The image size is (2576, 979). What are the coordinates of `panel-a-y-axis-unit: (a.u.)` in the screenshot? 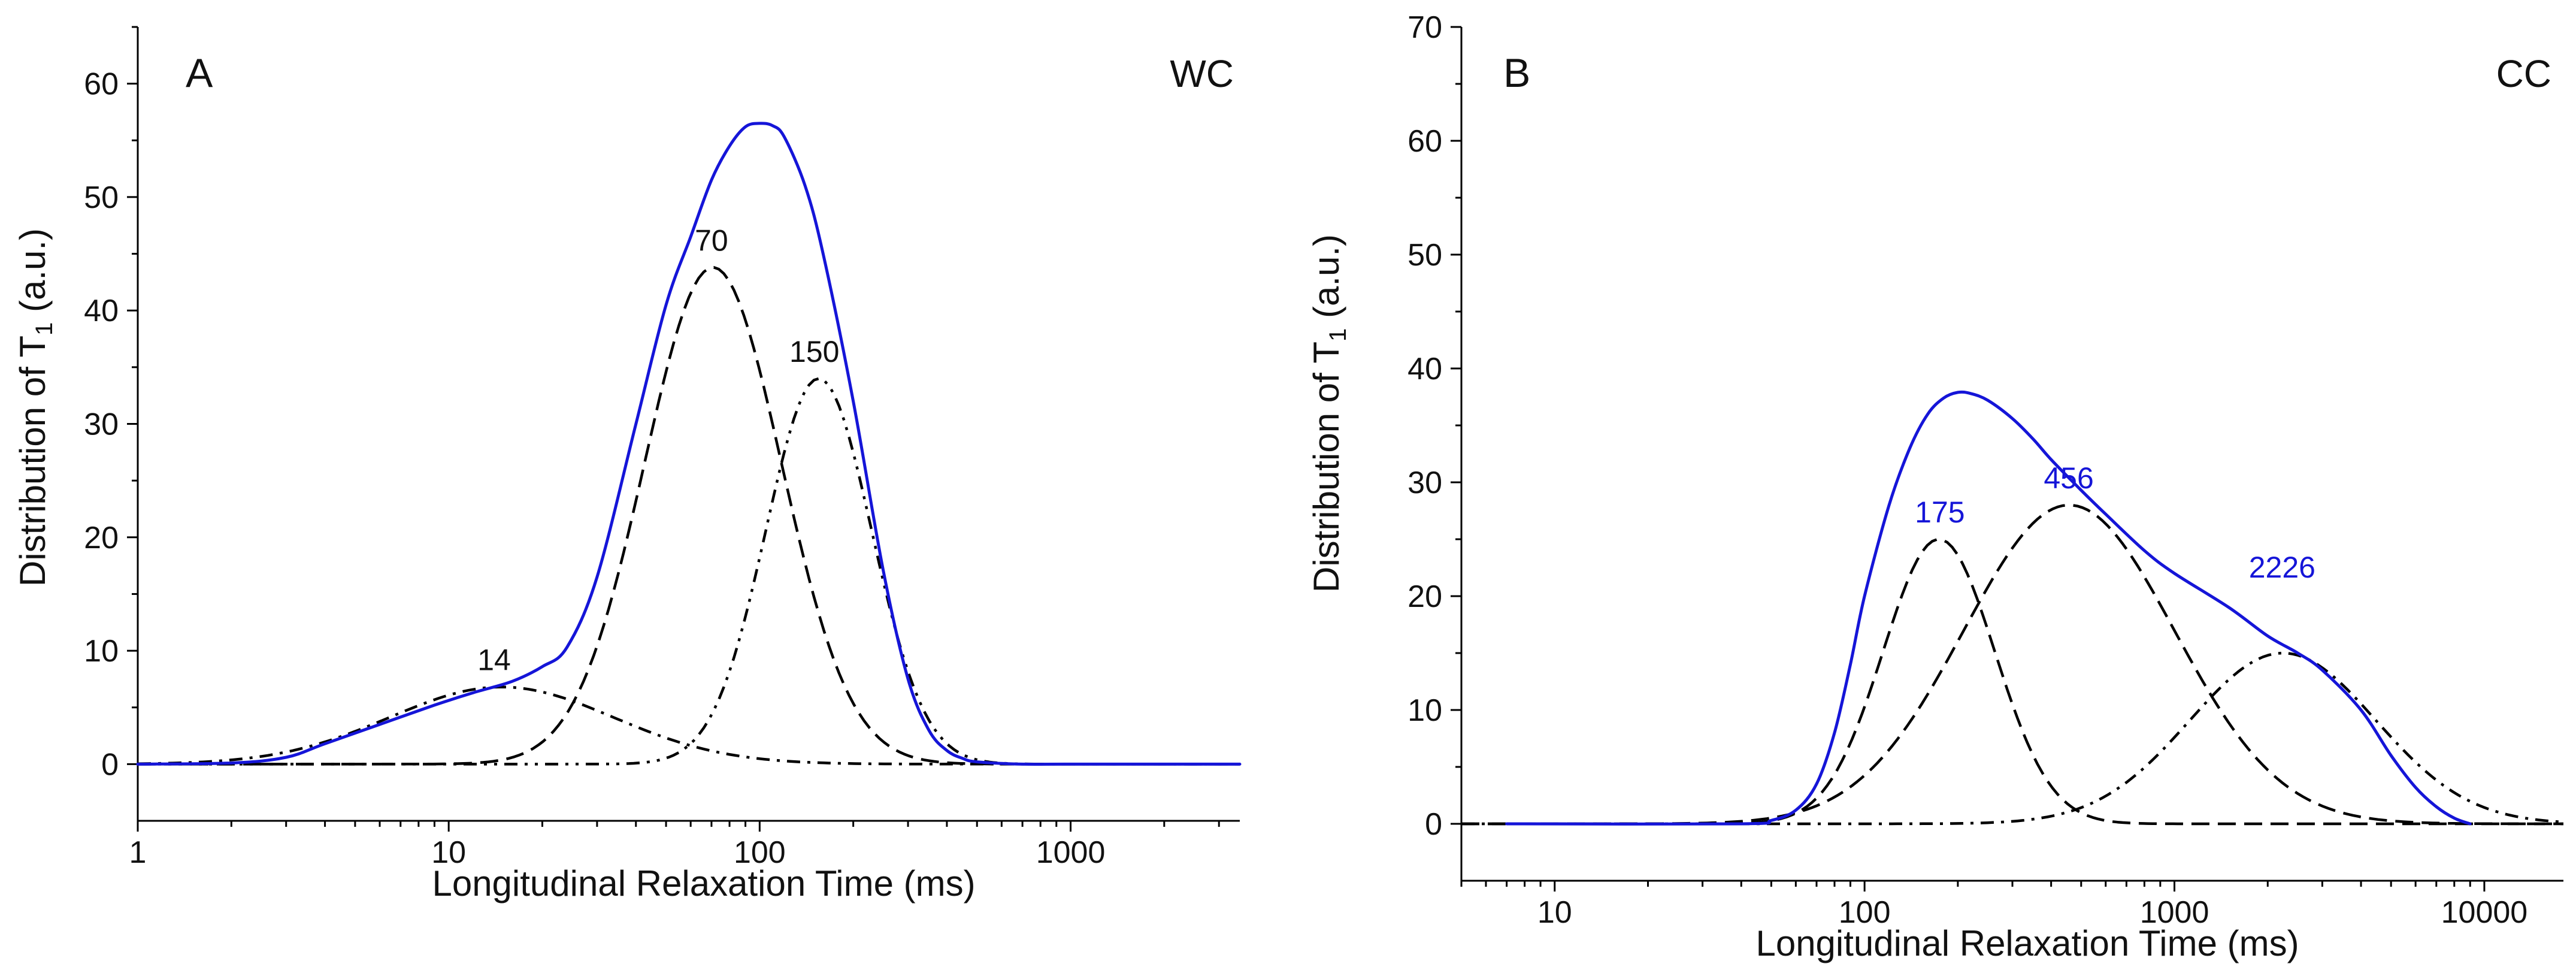 It's located at (33, 270).